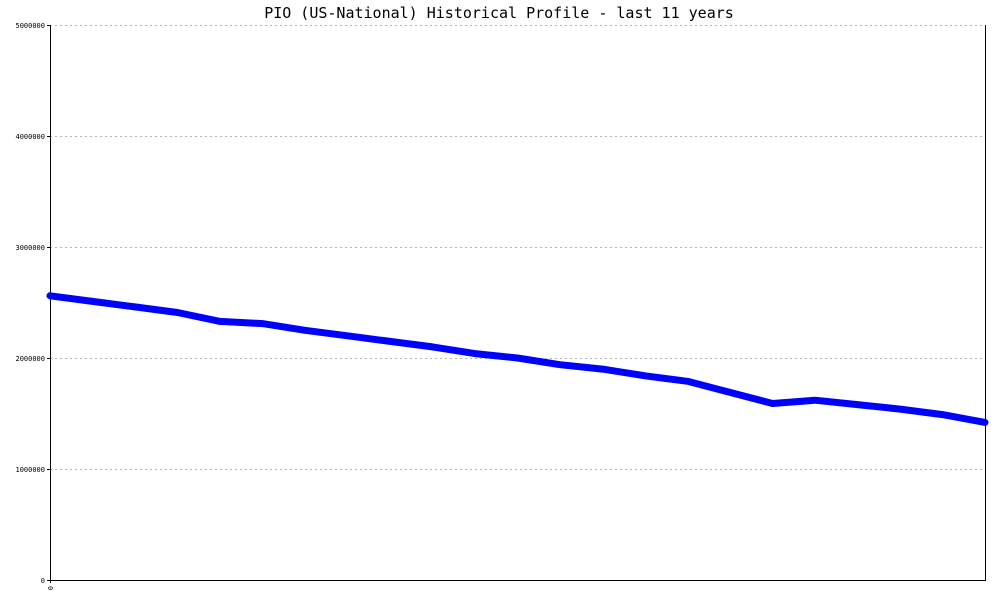  Describe the element at coordinates (51, 588) in the screenshot. I see `x-tick-label: 0` at that location.